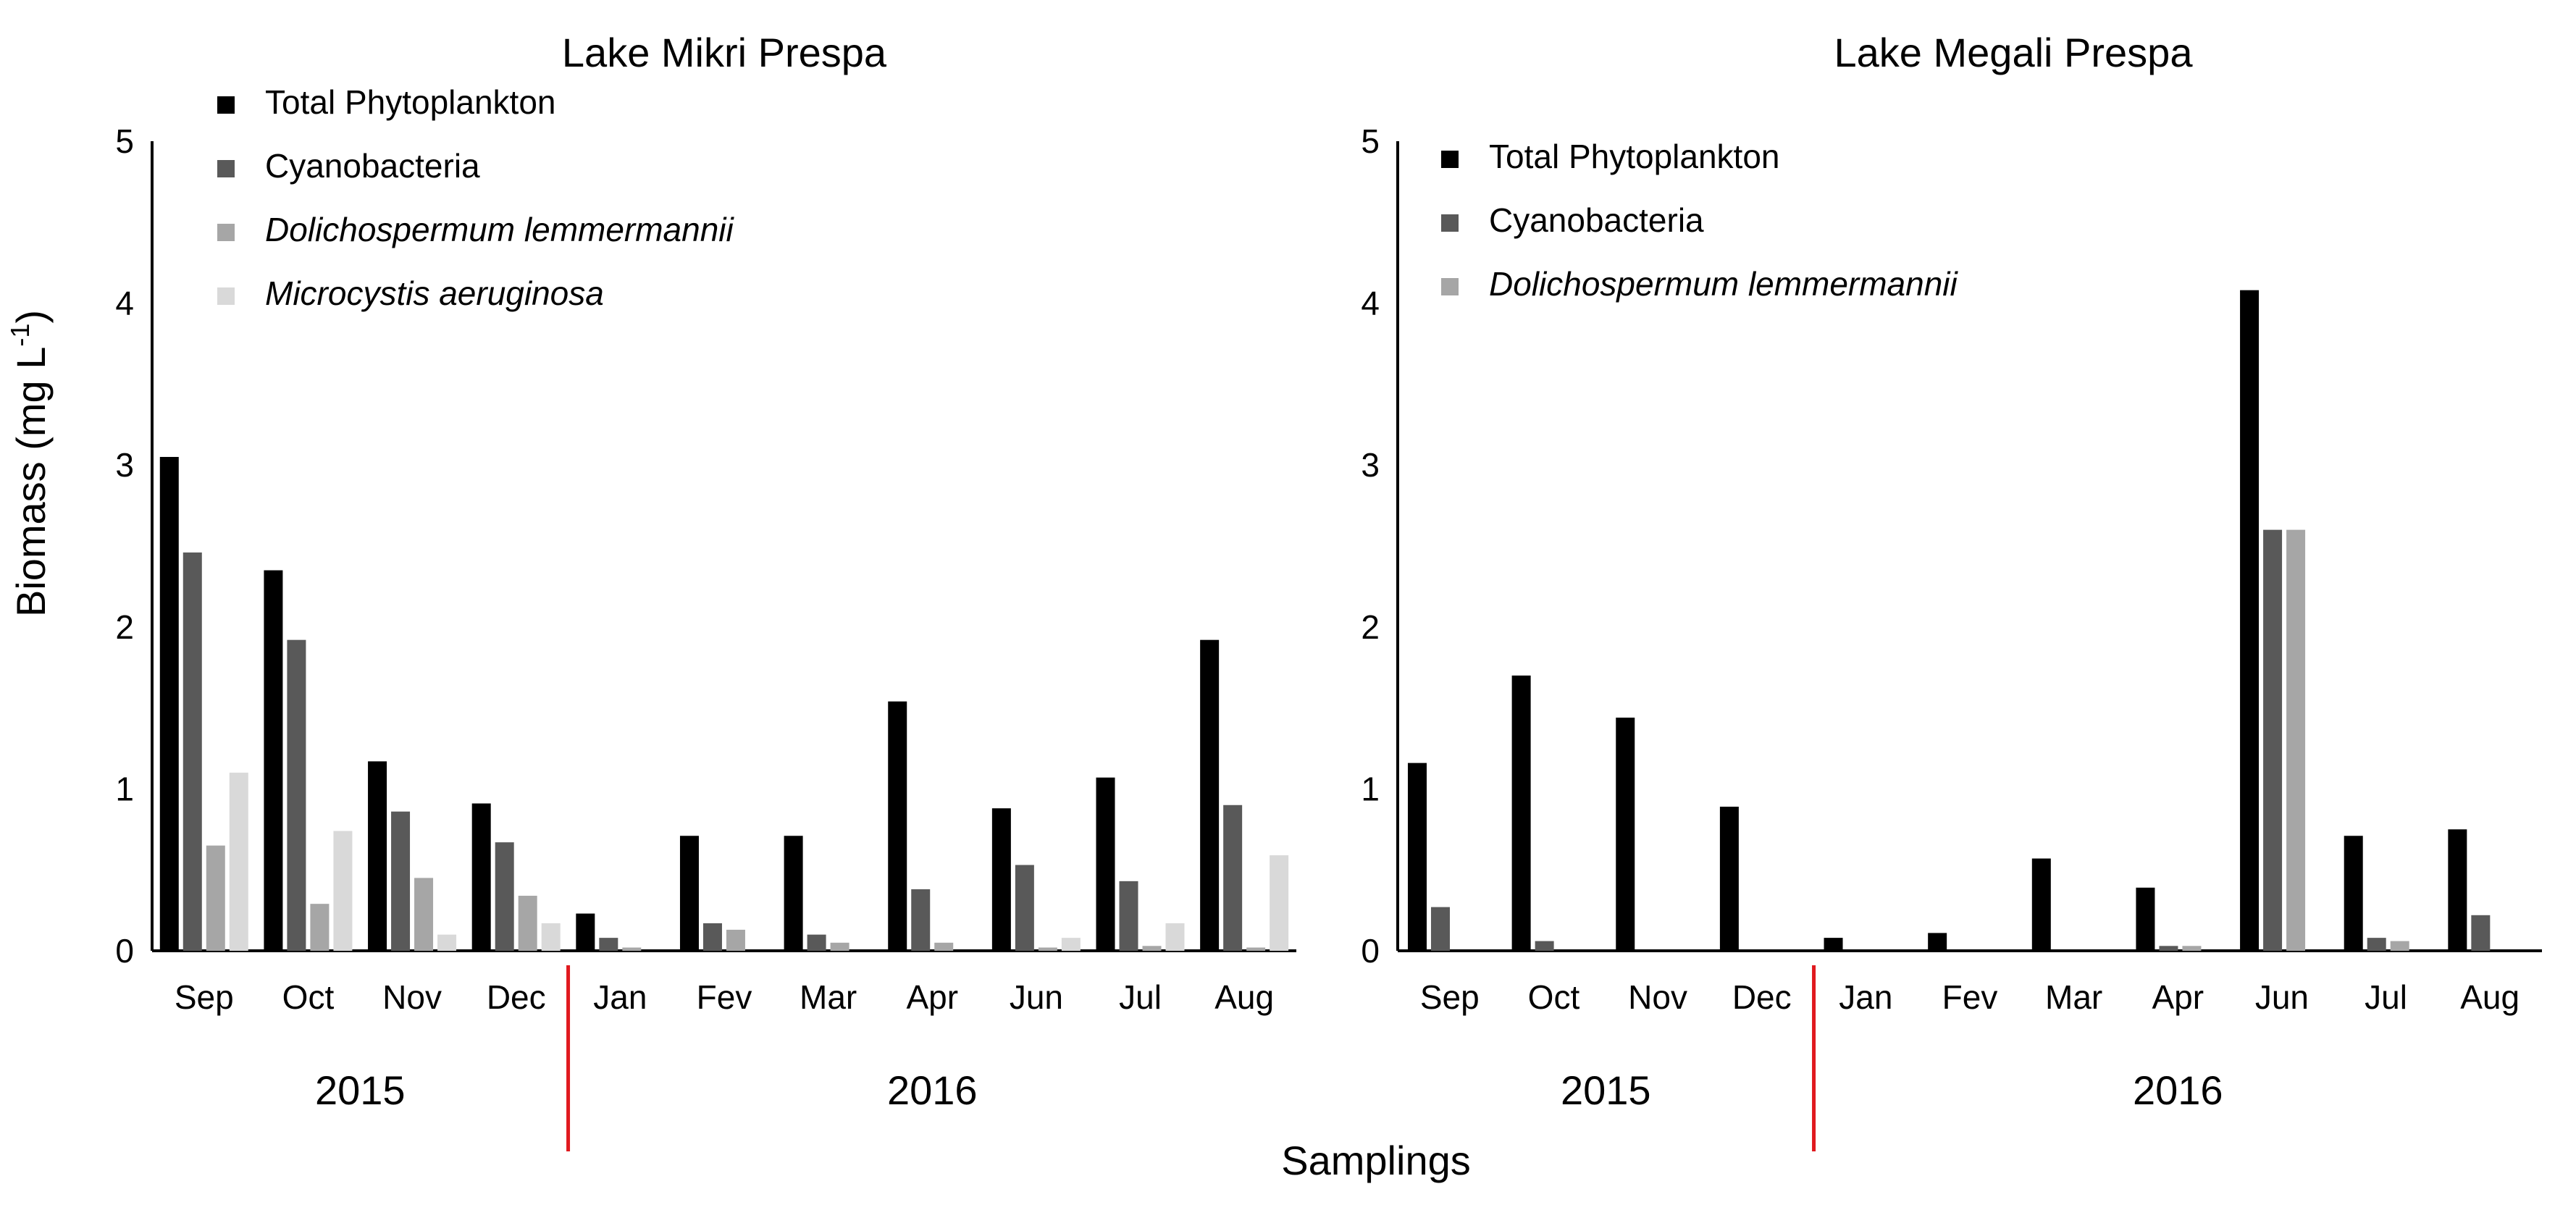 The width and height of the screenshot is (2576, 1218). What do you see at coordinates (215, 898) in the screenshot?
I see `bar-sep-dolichospermum-lemmermannii` at bounding box center [215, 898].